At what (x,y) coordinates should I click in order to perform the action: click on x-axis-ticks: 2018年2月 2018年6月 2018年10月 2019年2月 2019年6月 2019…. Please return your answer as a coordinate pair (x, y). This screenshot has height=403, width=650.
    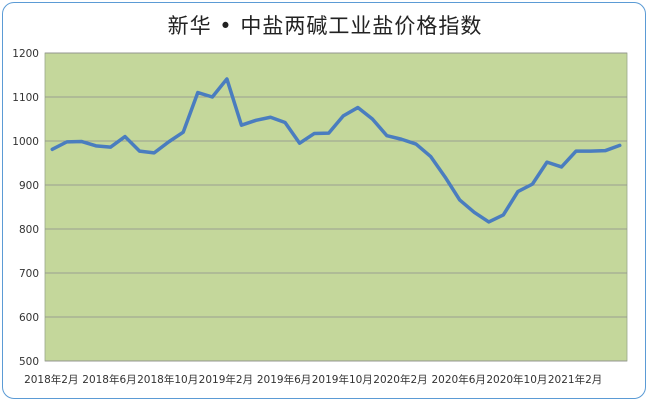
    Looking at the image, I should click on (313, 379).